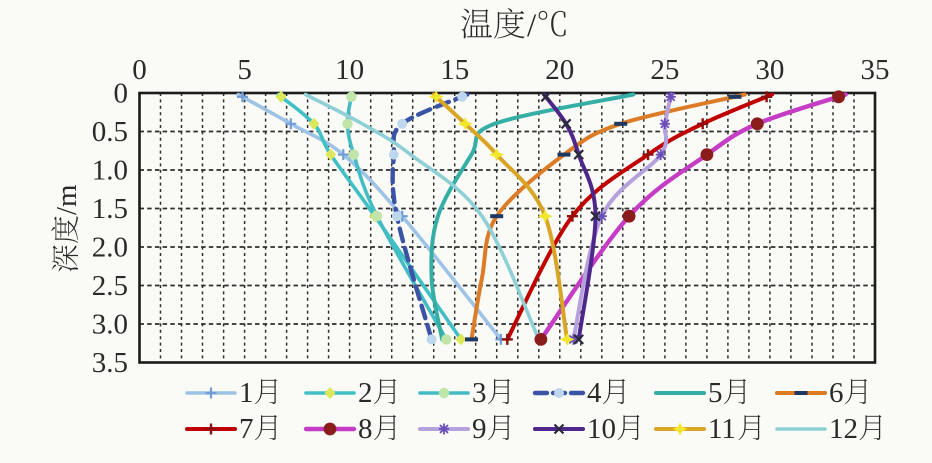 Image resolution: width=932 pixels, height=463 pixels. What do you see at coordinates (875, 70) in the screenshot?
I see `svg-text: 35` at bounding box center [875, 70].